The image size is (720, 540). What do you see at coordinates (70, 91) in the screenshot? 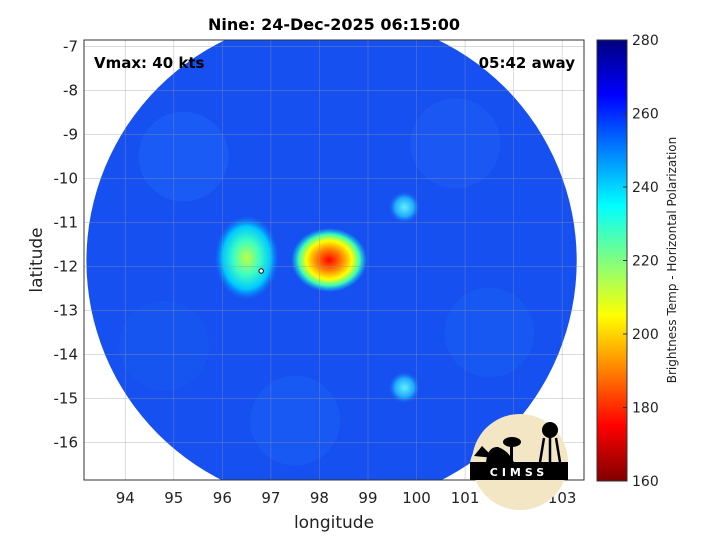
I see `y-tick-label: -8` at bounding box center [70, 91].